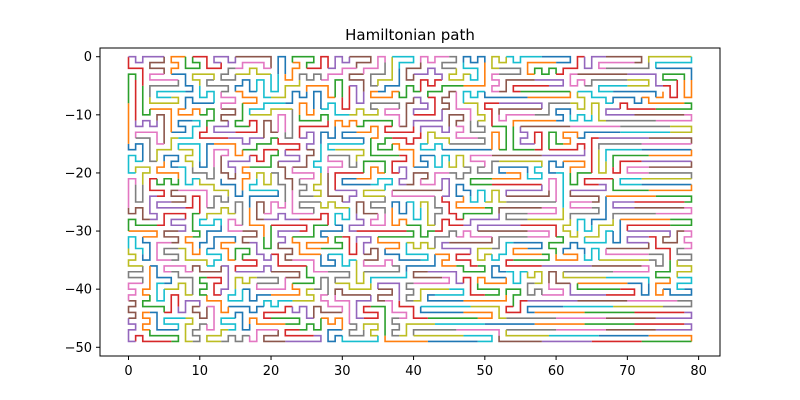 This screenshot has width=800, height=400. What do you see at coordinates (78, 290) in the screenshot?
I see `y-tick-label: −40` at bounding box center [78, 290].